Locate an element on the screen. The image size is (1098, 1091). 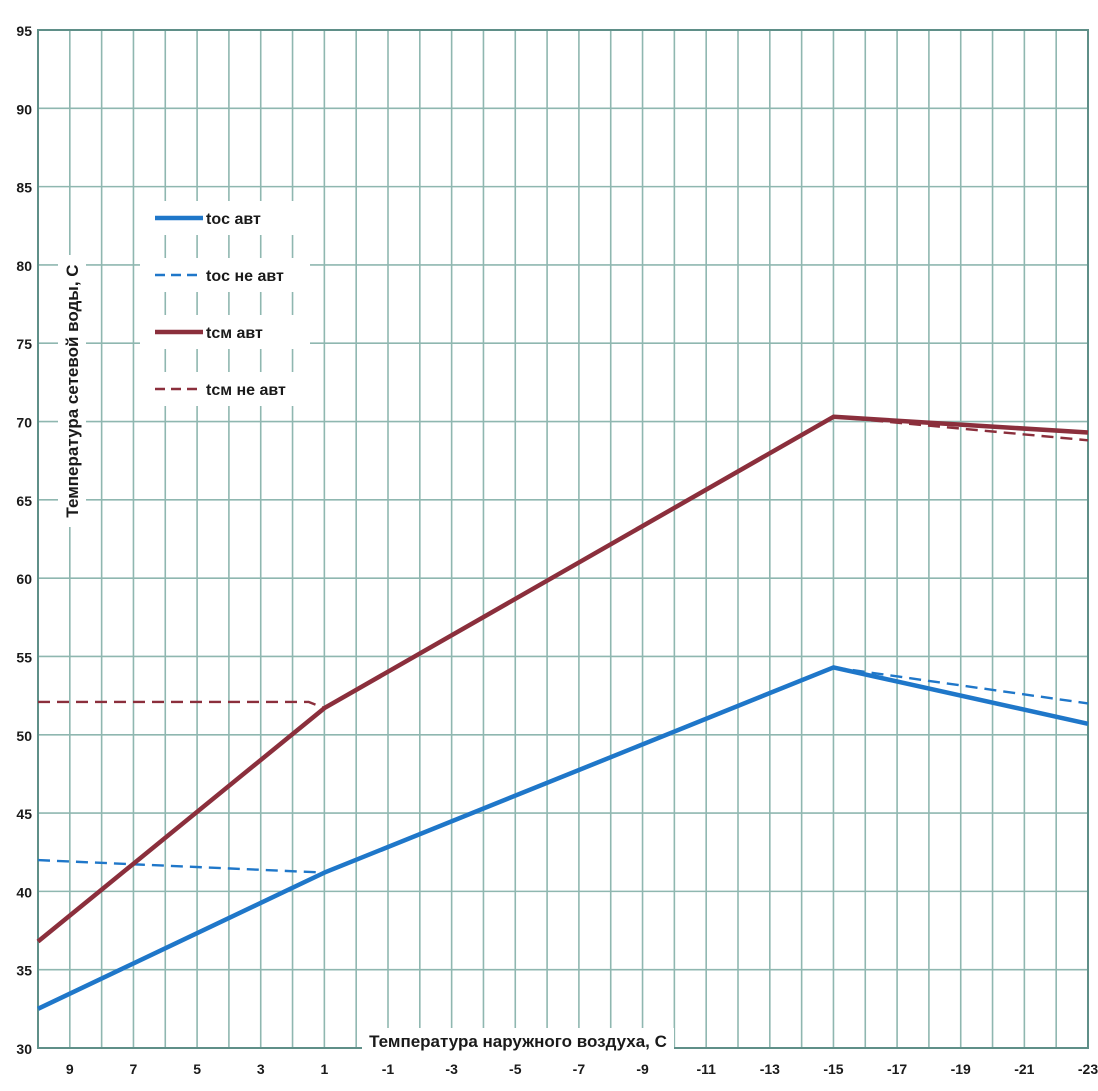
x-tick-label: -7 is located at coordinates (579, 1069).